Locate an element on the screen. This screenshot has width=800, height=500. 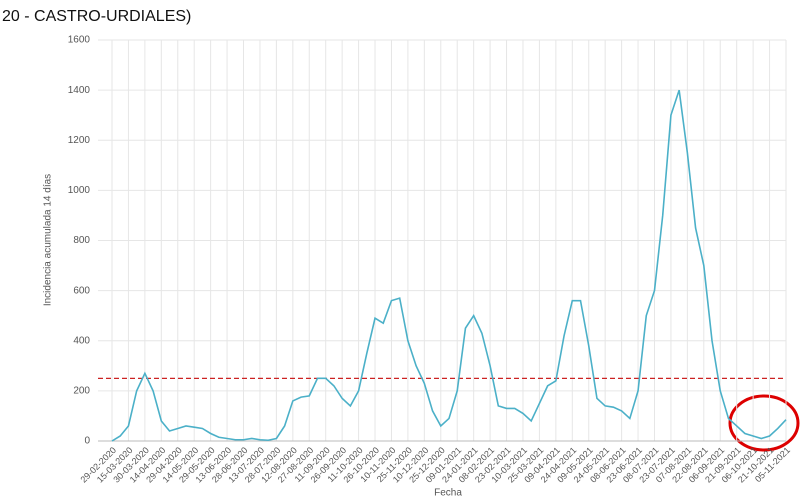
y-tick-label: 1400 is located at coordinates (79, 90).